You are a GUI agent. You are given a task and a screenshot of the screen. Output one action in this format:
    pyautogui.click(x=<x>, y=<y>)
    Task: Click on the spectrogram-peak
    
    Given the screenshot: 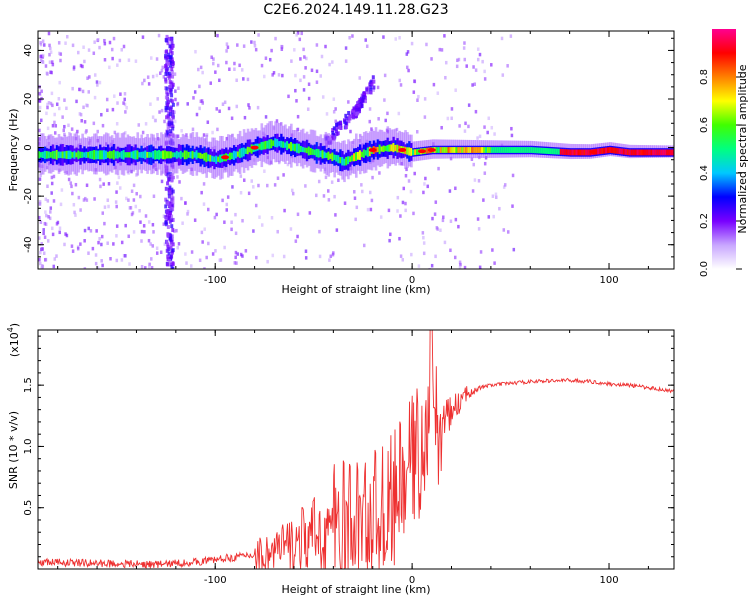 What is the action you would take?
    pyautogui.click(x=593, y=151)
    